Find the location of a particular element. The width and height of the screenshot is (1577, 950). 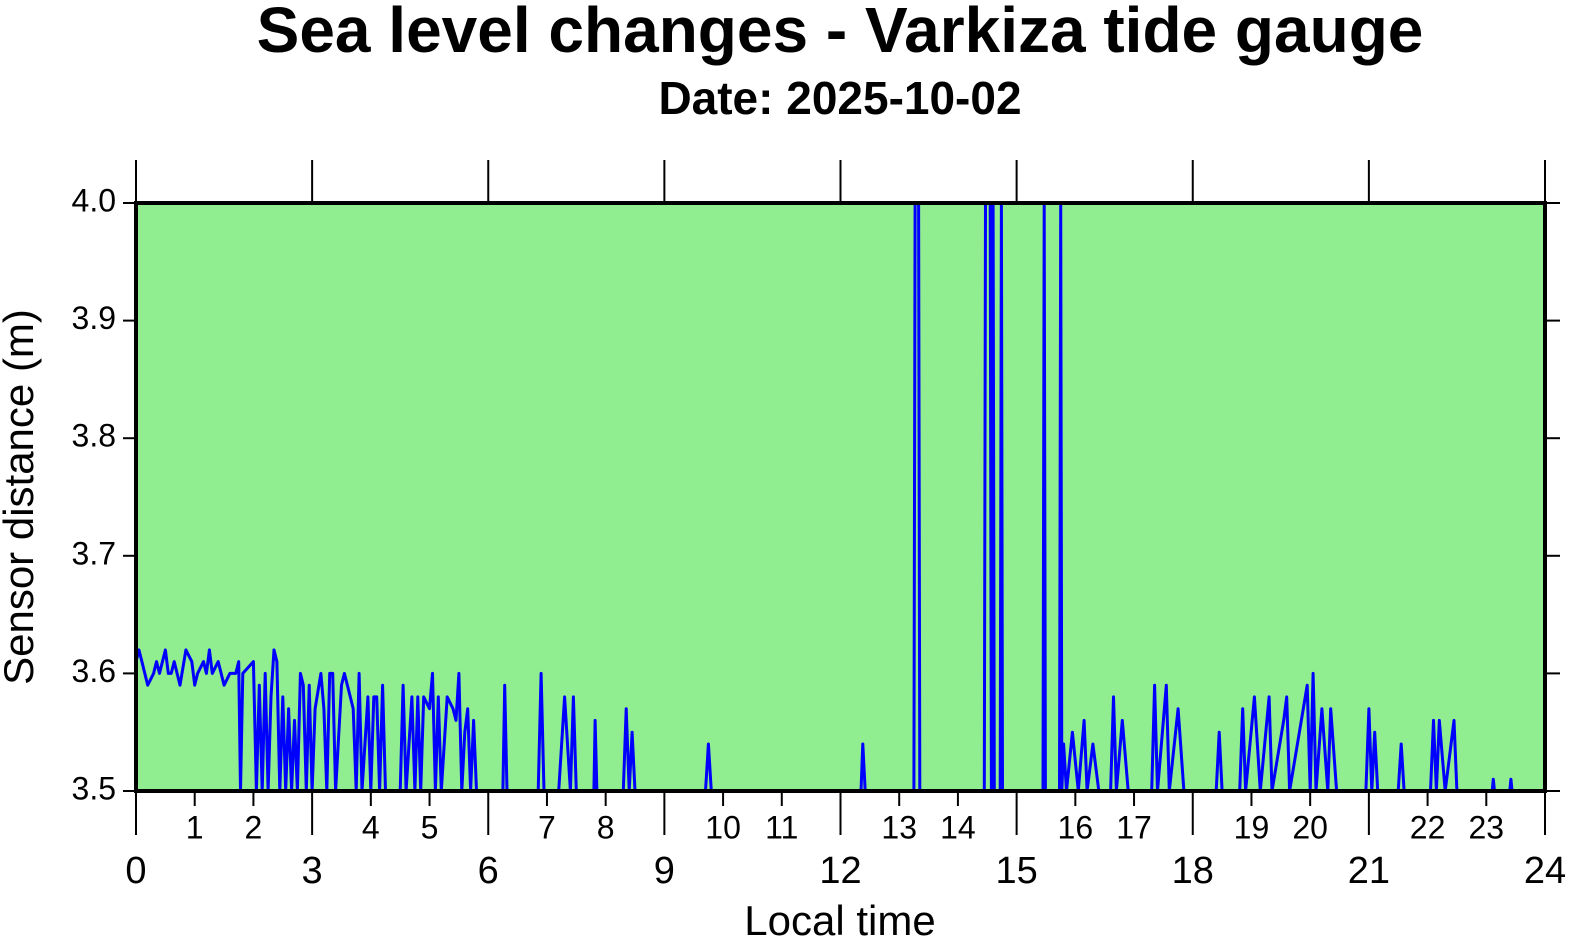

x-tick-label: 9 is located at coordinates (664, 871).